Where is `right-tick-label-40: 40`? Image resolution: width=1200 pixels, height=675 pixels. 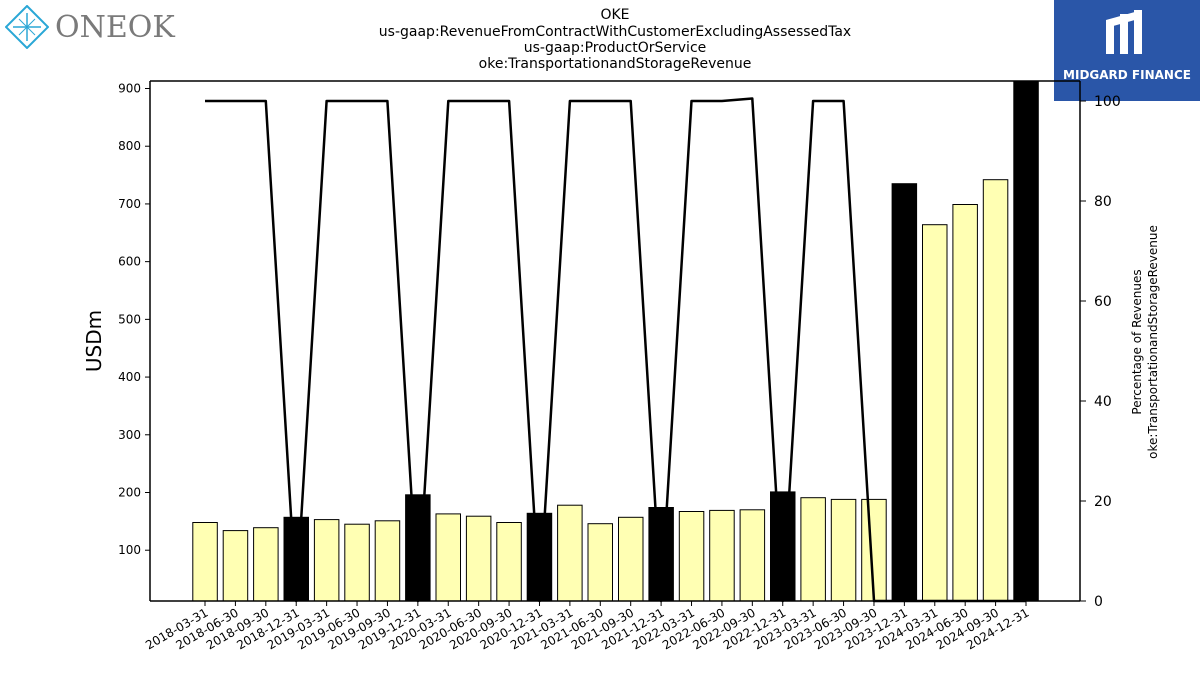 right-tick-label-40: 40 is located at coordinates (1103, 402).